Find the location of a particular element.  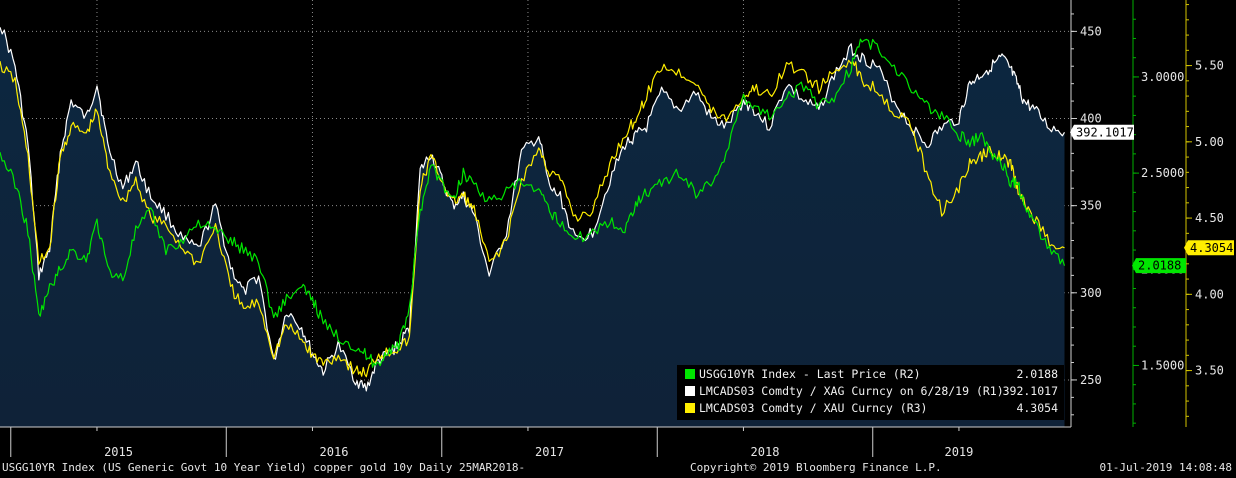

legend-label: LMCADS03 Comdty / XAU Curncy (R3) is located at coordinates (813, 408).